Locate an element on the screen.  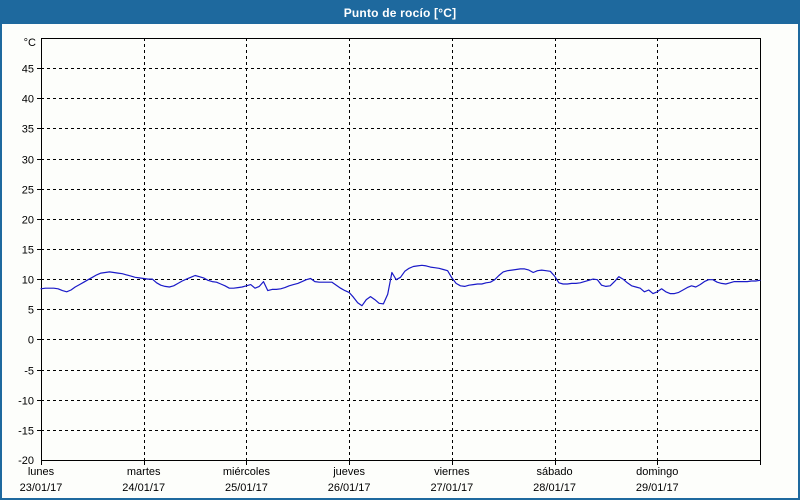
y-axis-unit-label: °C is located at coordinates (30, 43).